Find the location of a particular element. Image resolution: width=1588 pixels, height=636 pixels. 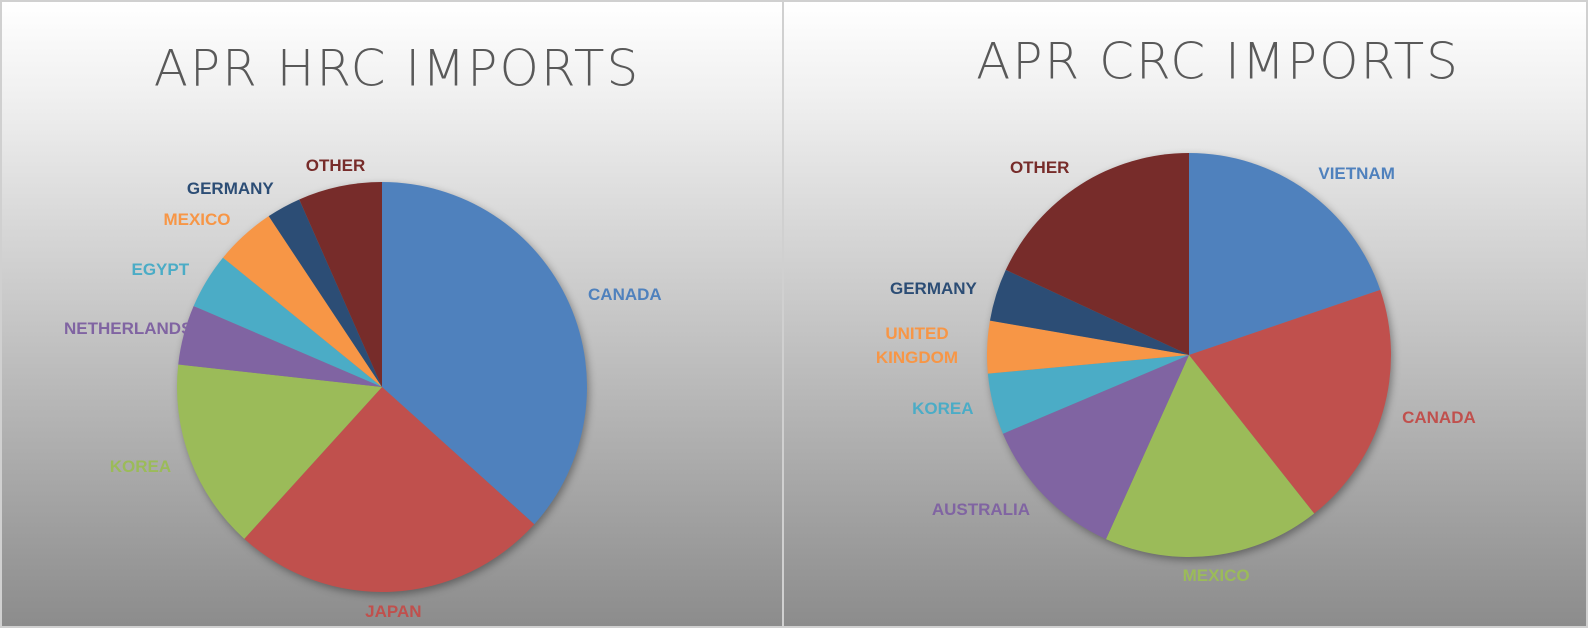

chart-title: APR HRC IMPORTS is located at coordinates (397, 69).